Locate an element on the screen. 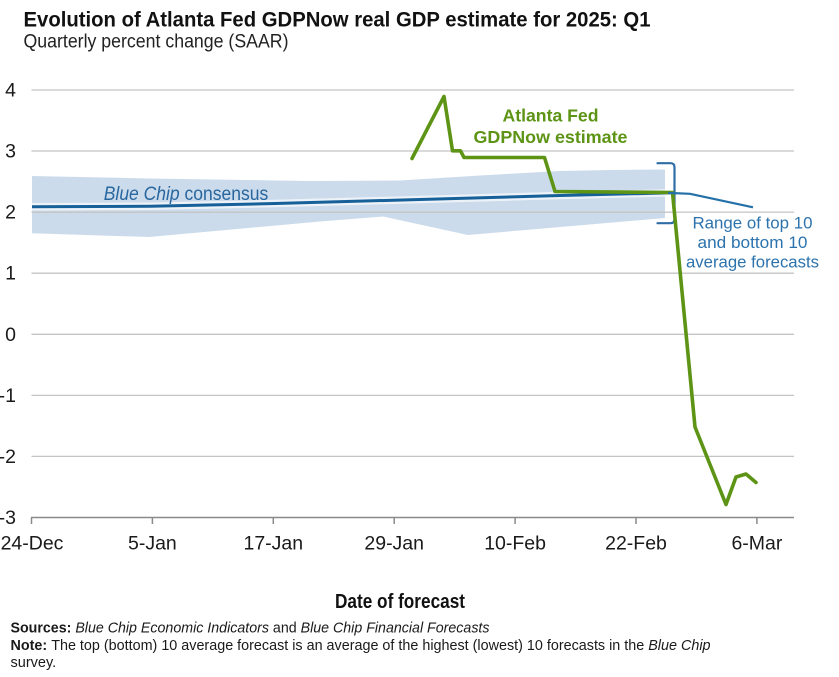 Image resolution: width=839 pixels, height=677 pixels. svg-text: average forecasts is located at coordinates (752, 262).